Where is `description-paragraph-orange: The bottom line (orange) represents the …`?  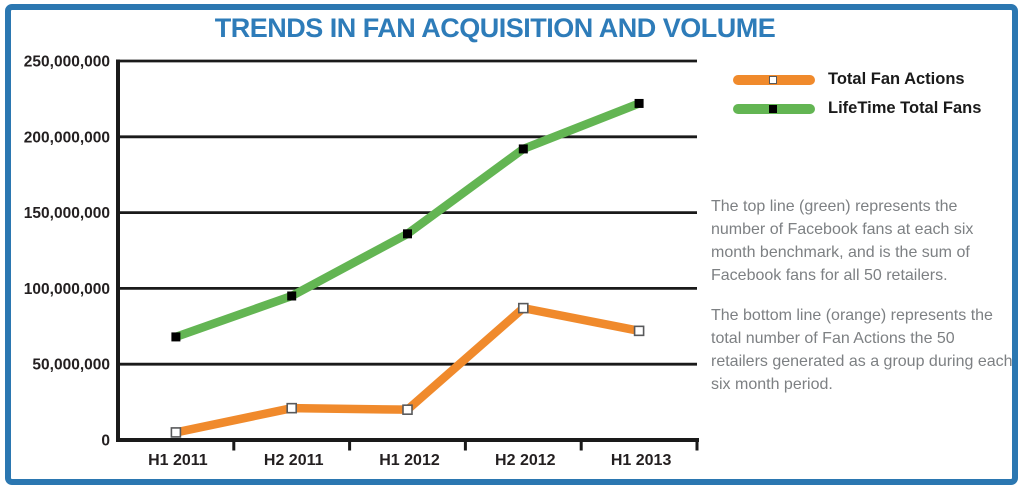
description-paragraph-orange: The bottom line (orange) represents the … is located at coordinates (862, 350).